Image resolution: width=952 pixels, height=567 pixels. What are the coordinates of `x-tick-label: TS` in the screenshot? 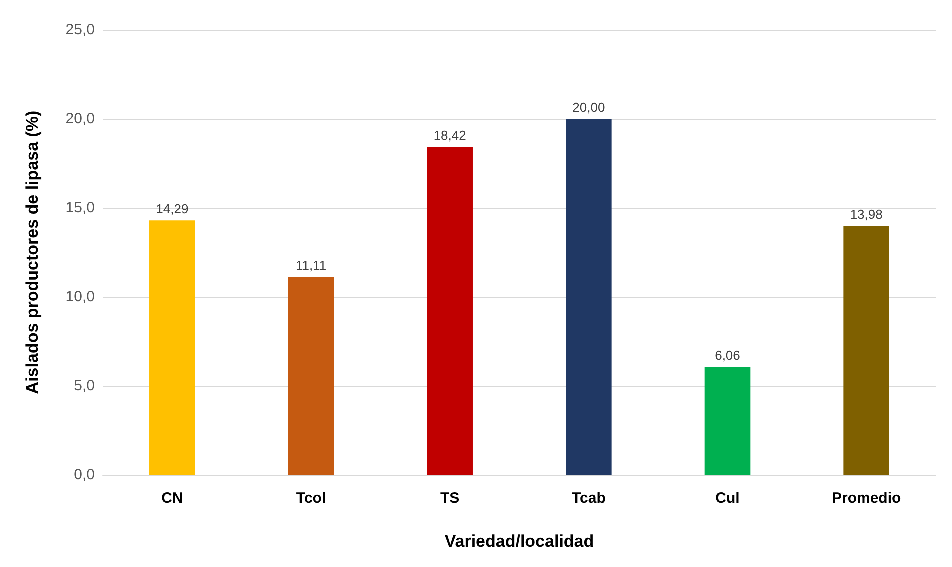 It's located at (450, 498).